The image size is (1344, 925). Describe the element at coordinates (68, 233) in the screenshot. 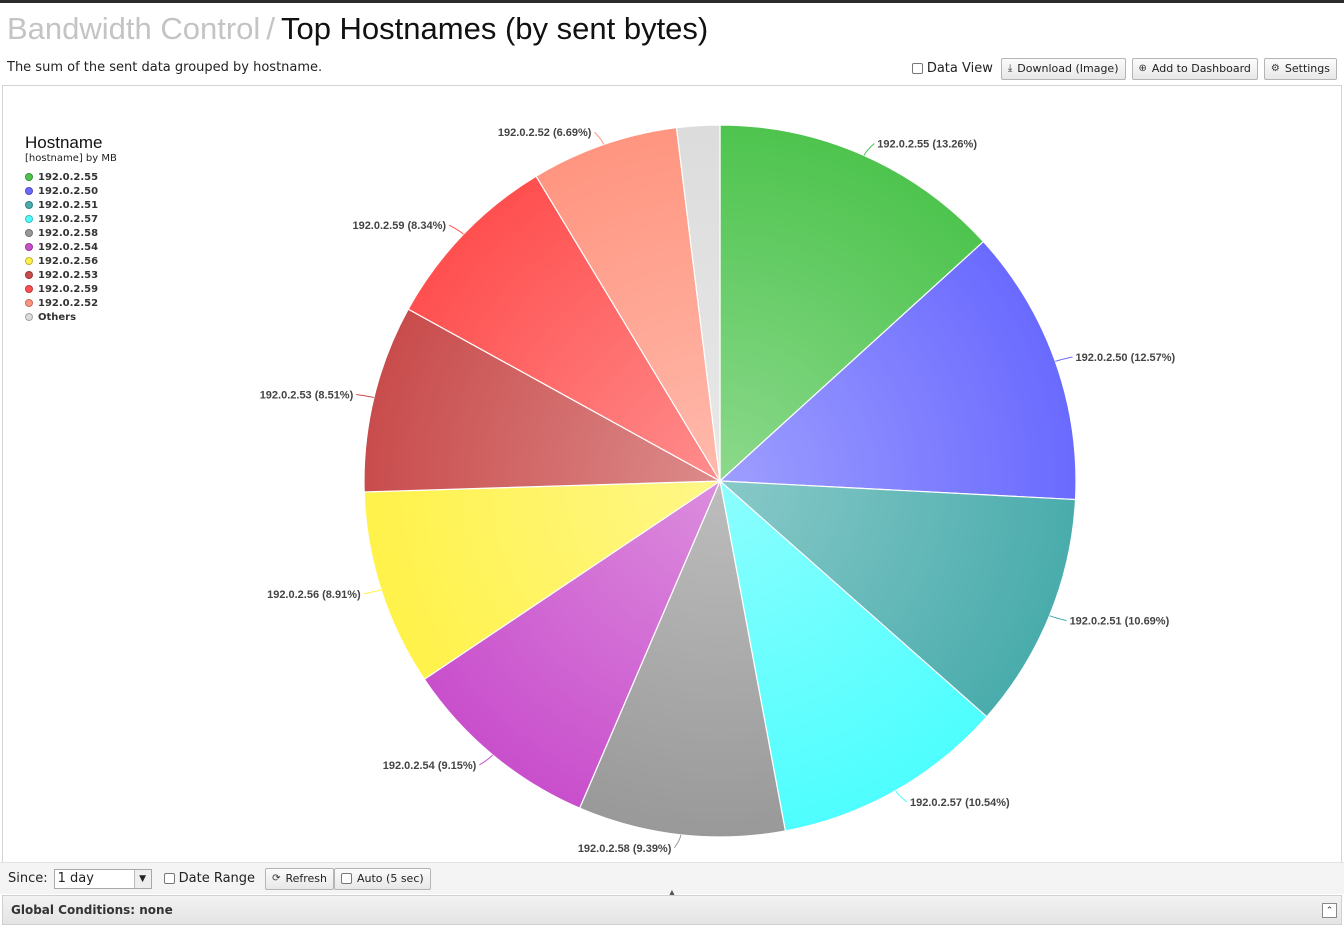

I see `legend-label: 192.0.2.58` at that location.